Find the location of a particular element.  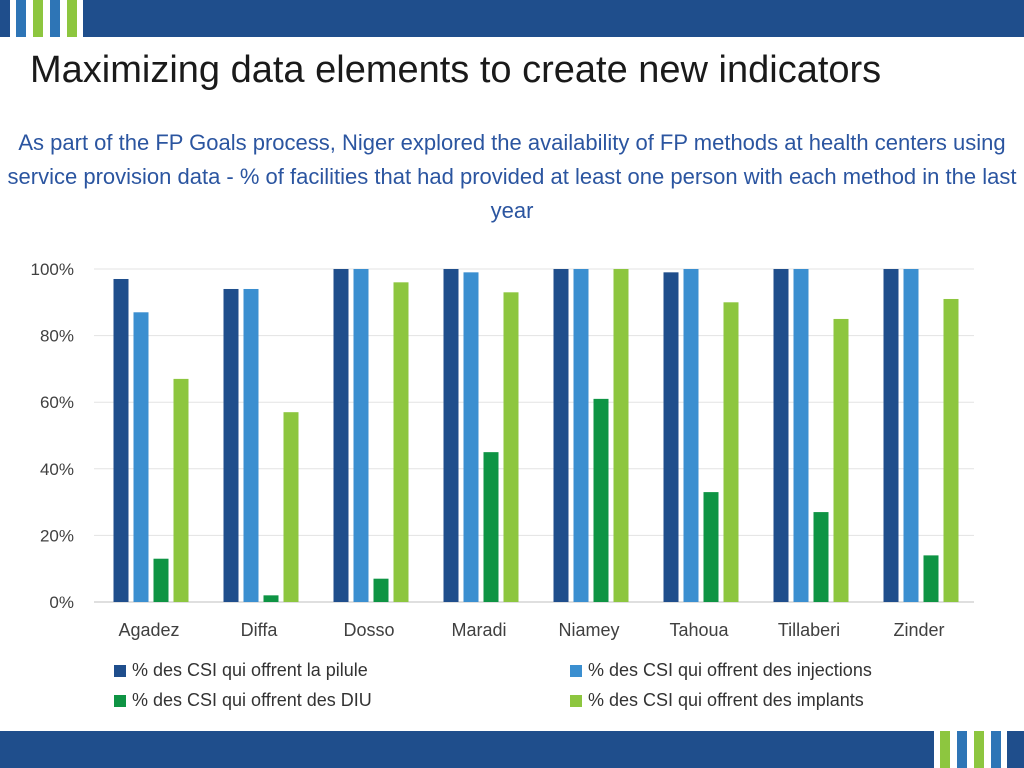

y-tick-label: 20% is located at coordinates (57, 535).